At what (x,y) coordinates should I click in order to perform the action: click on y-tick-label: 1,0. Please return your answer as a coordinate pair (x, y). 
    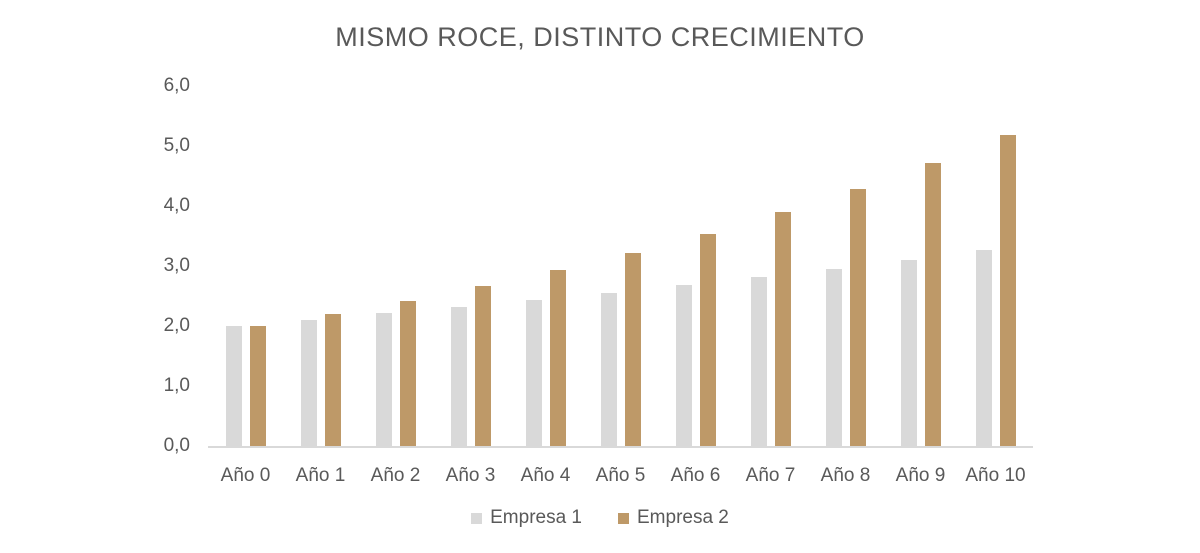
    Looking at the image, I should click on (176, 385).